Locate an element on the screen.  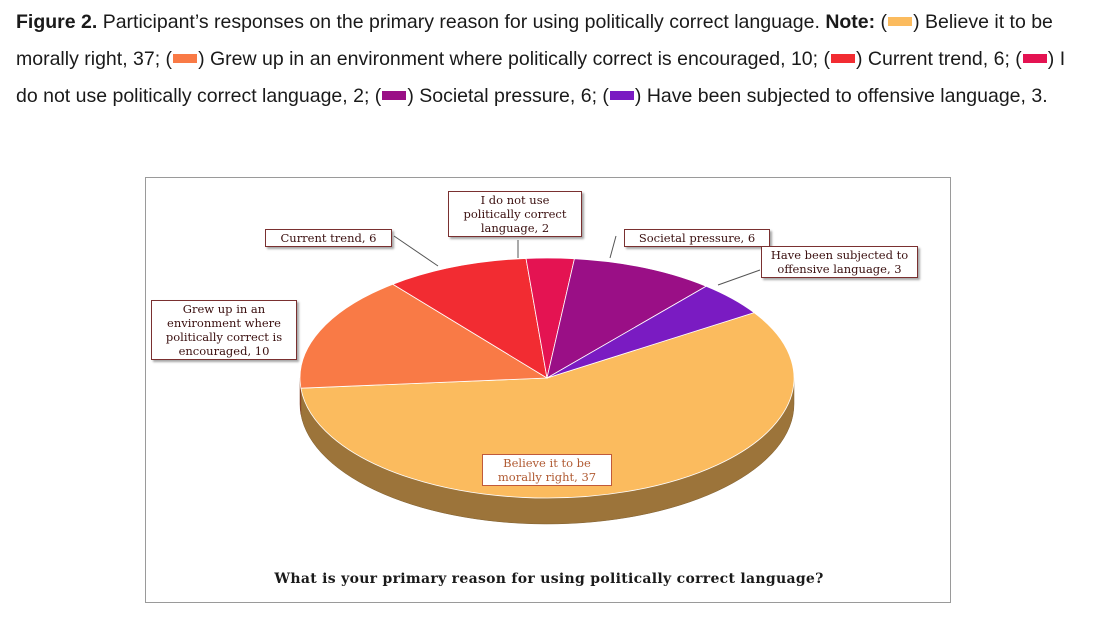
data-label-societal-pressure: Societal pressure, 6 is located at coordinates (697, 238).